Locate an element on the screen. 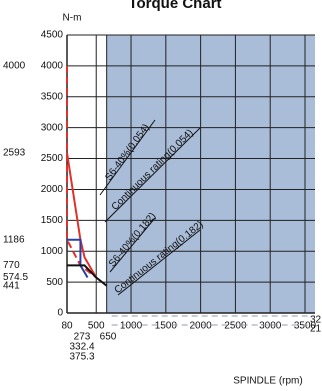 The width and height of the screenshot is (322, 391). x-tick-label: 2500 is located at coordinates (235, 326).